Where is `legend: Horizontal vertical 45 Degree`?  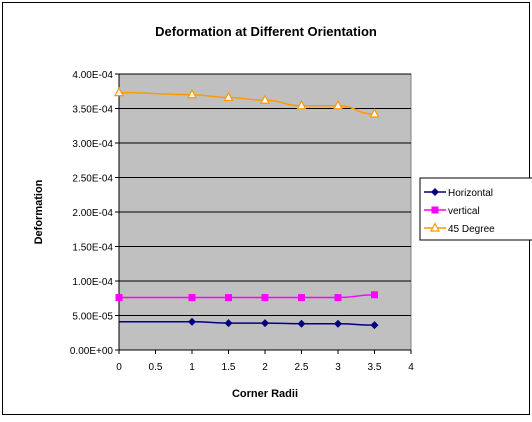
legend: Horizontal vertical 45 Degree is located at coordinates (475, 209).